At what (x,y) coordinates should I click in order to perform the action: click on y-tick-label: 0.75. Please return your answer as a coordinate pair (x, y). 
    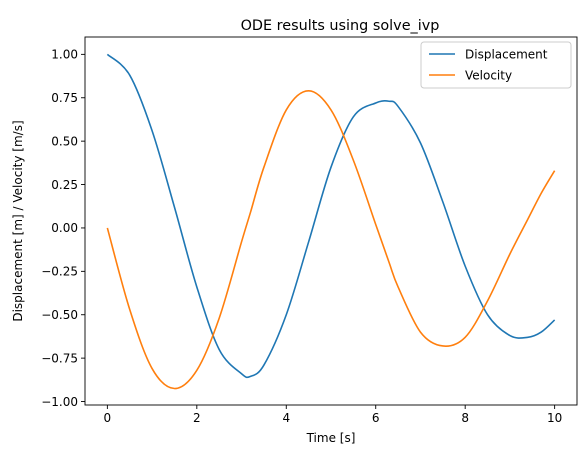
    Looking at the image, I should click on (64, 98).